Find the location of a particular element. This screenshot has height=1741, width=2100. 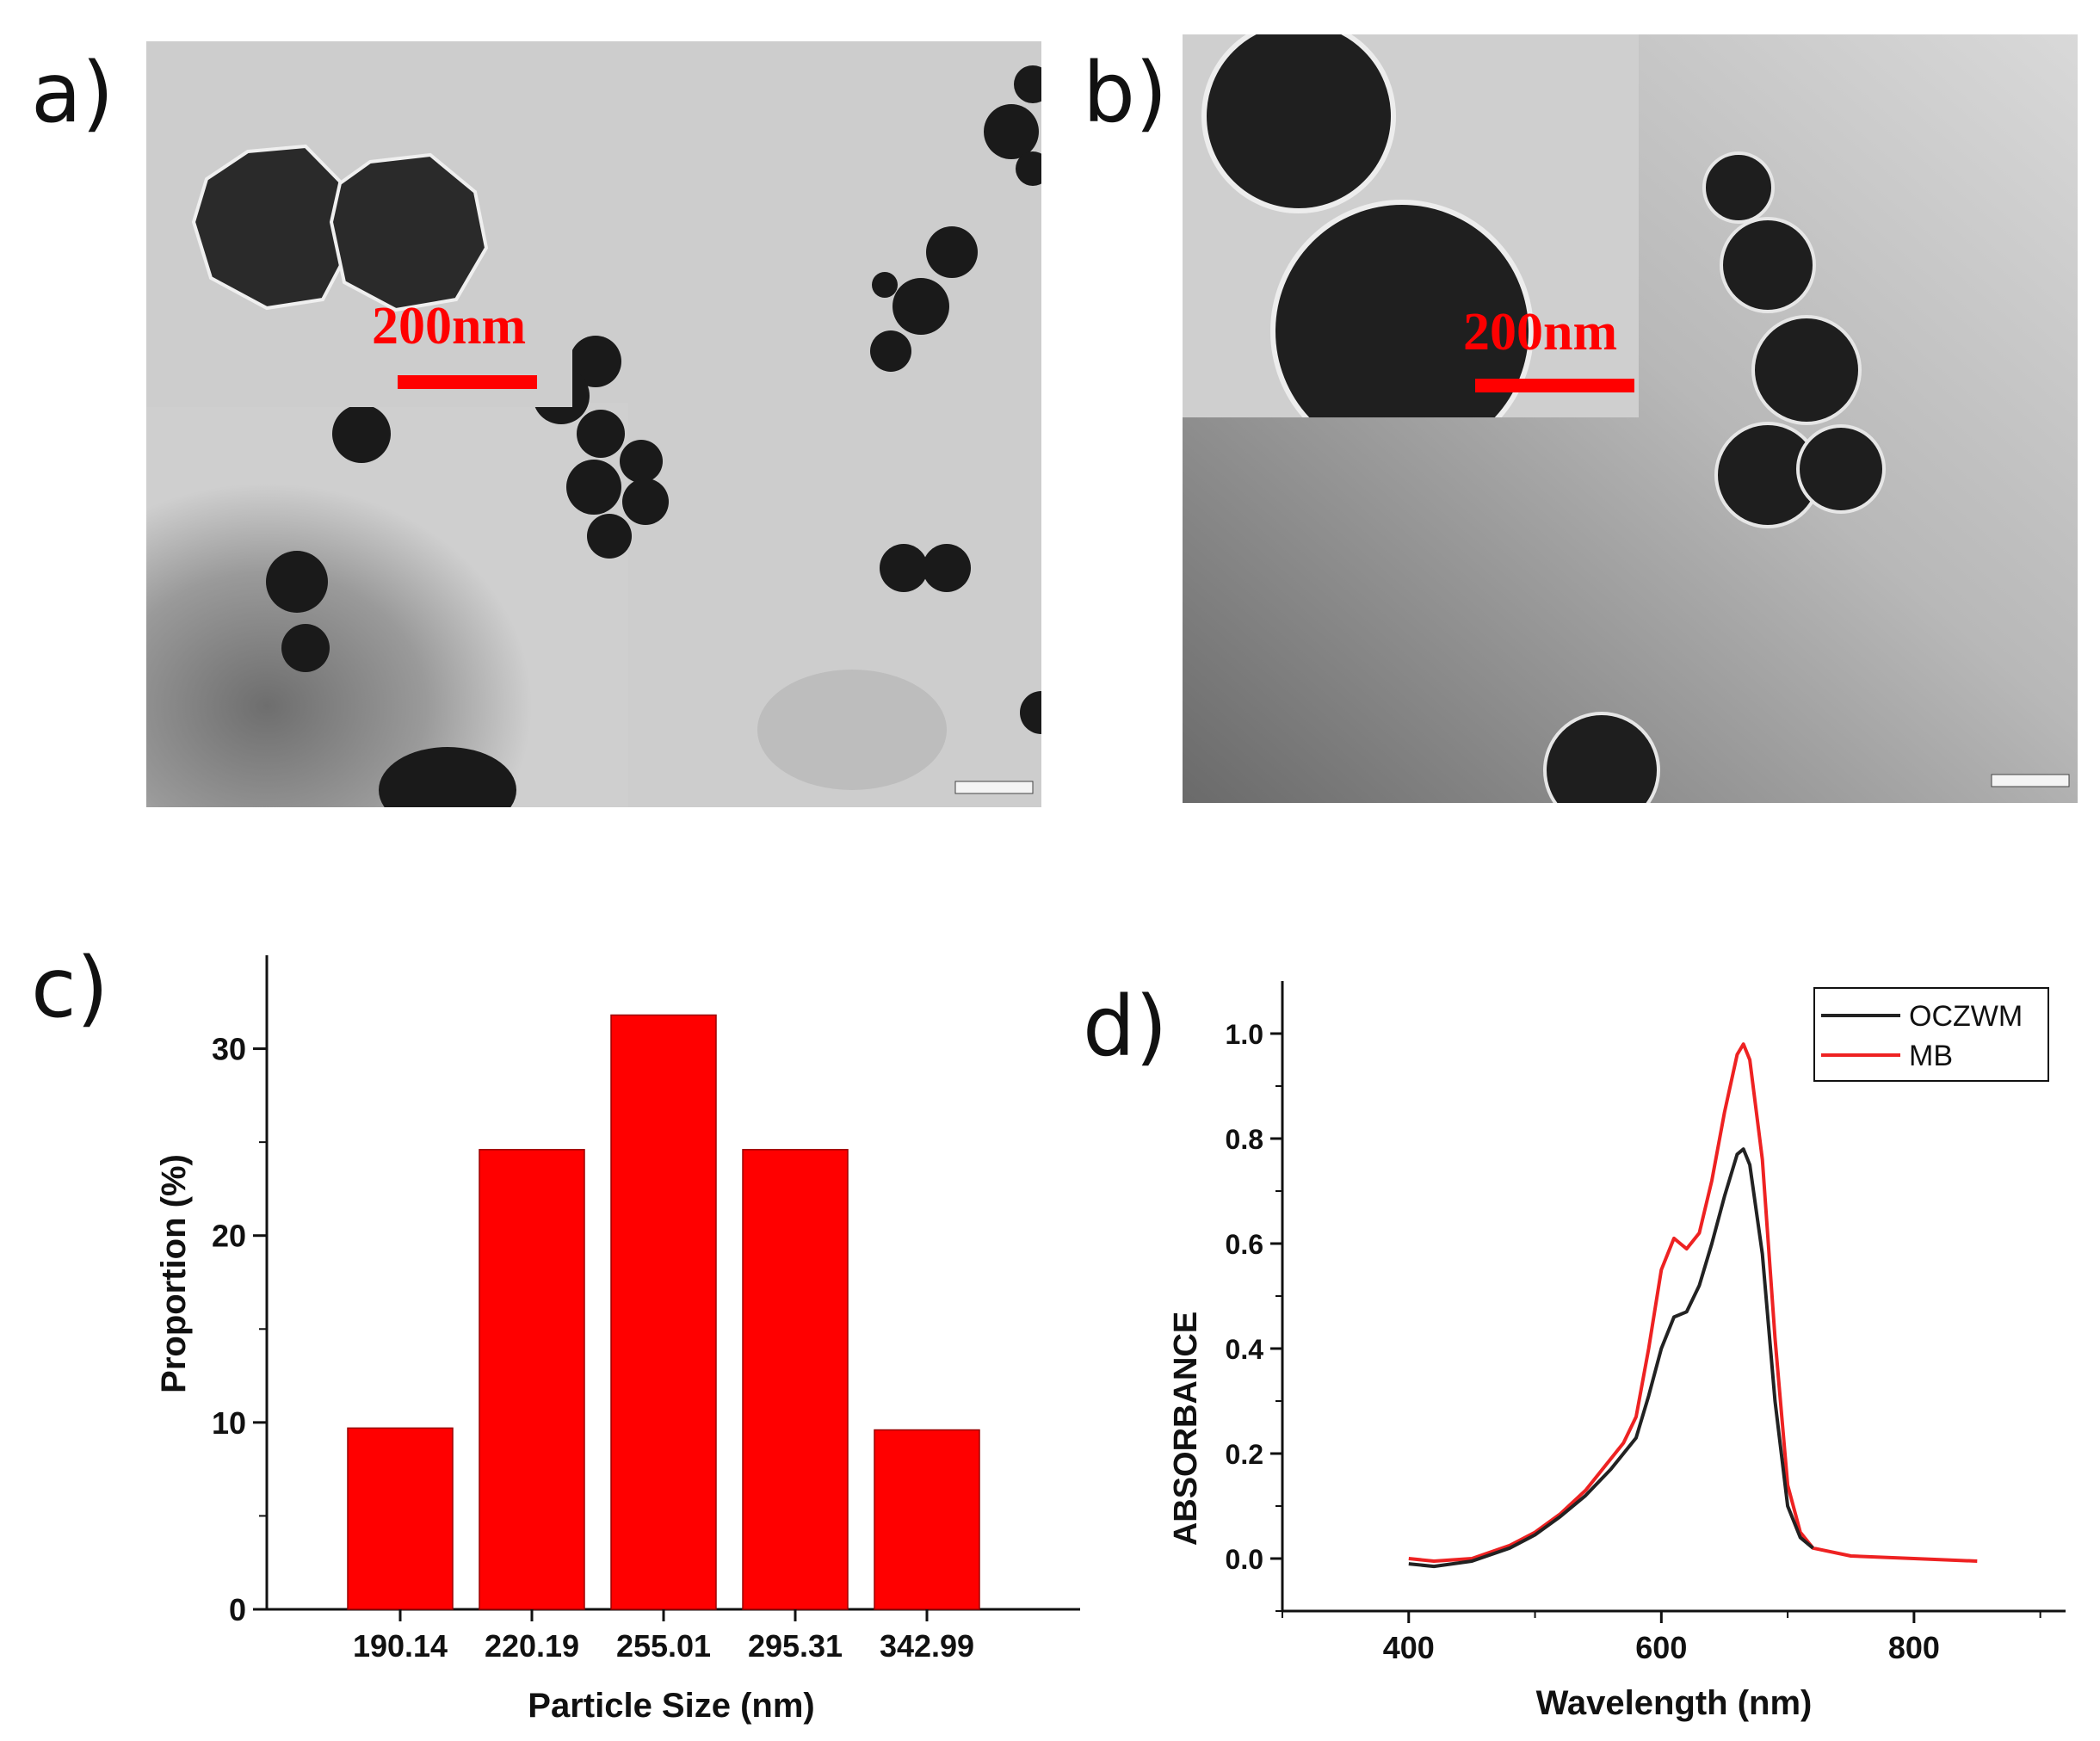

d-series-line-mb is located at coordinates (1693, 1302).